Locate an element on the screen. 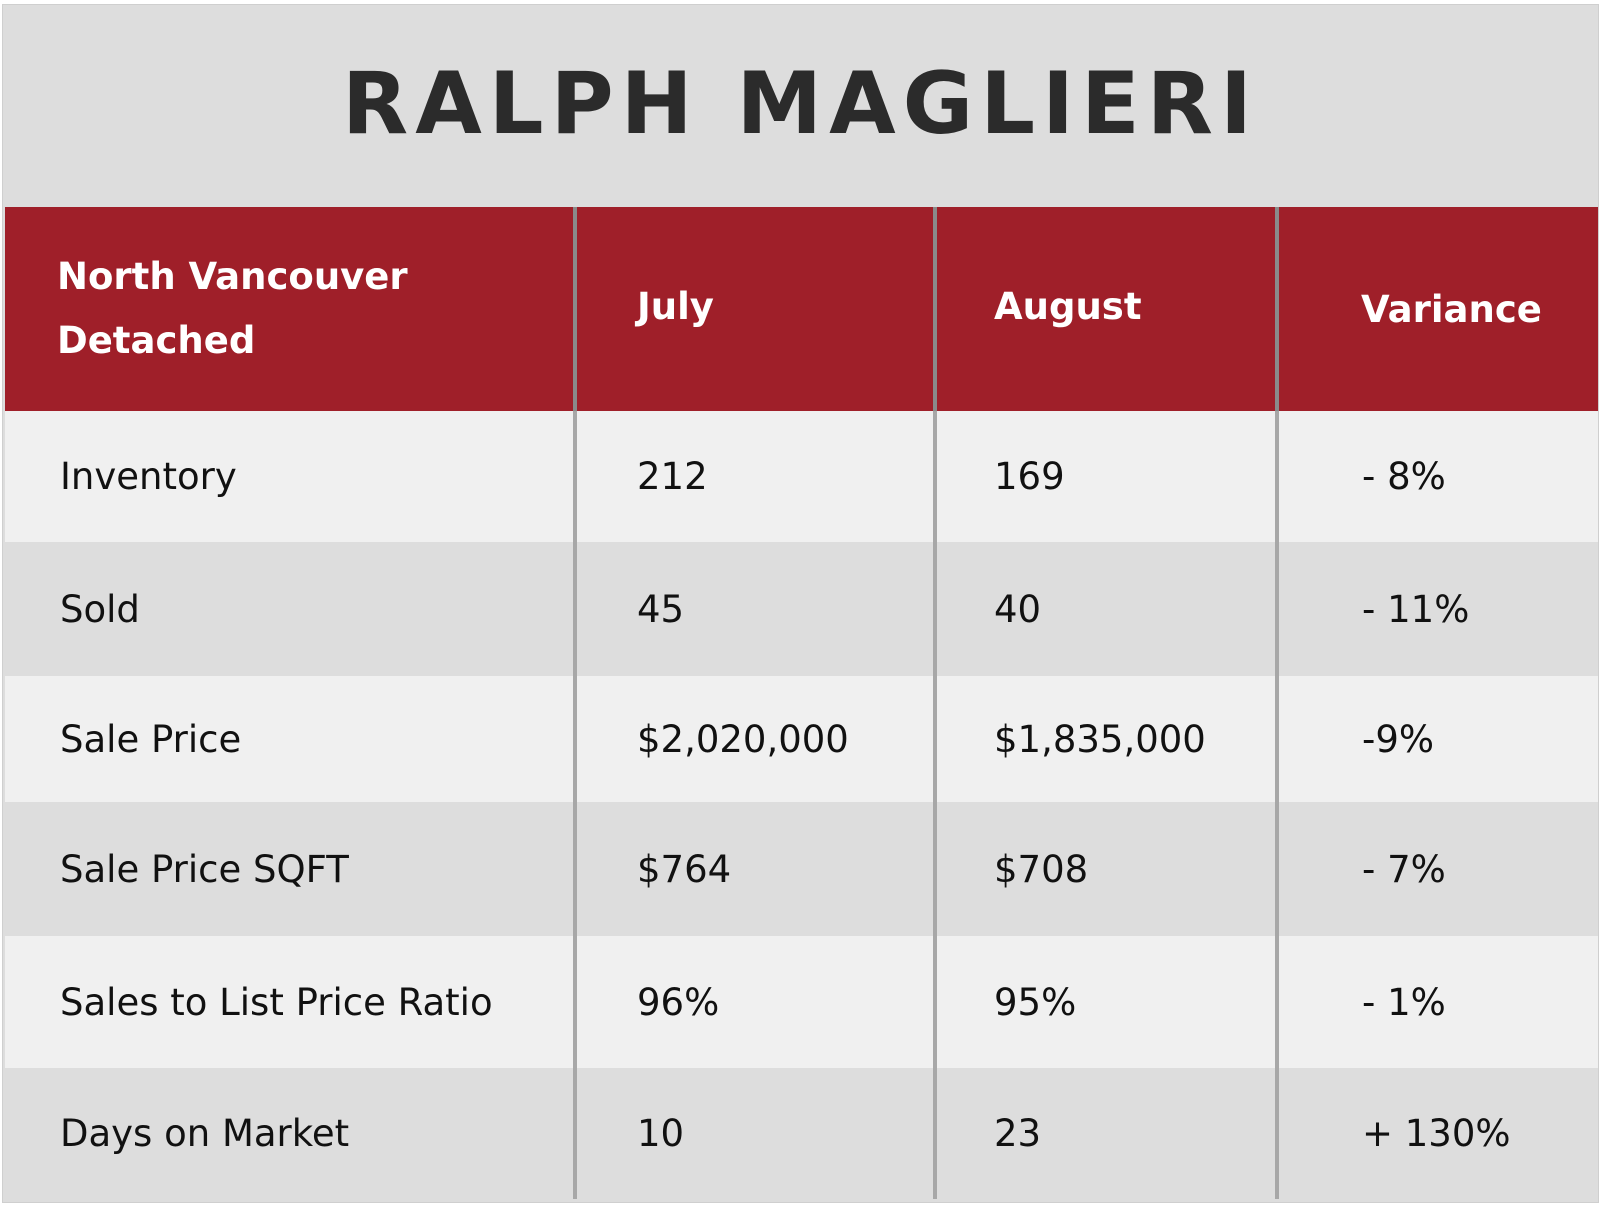 Image resolution: width=1604 pixels, height=1206 pixels. august-value: $1,835,000 is located at coordinates (1104, 739).